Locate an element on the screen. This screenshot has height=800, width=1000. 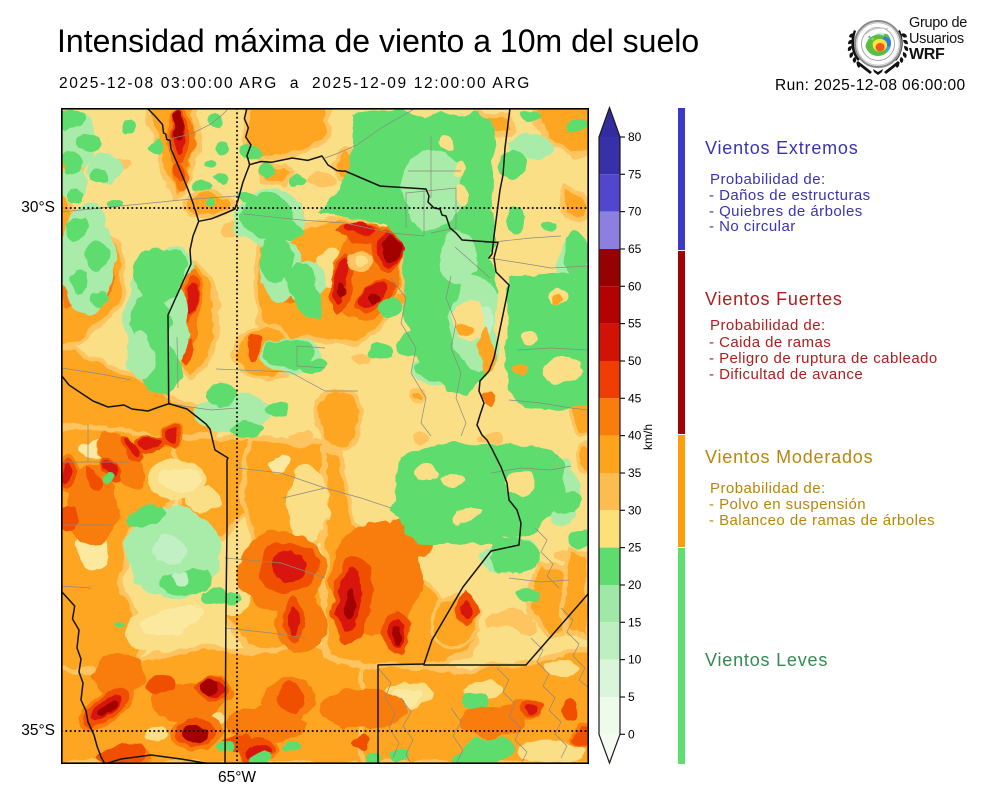
svg-text: 10 is located at coordinates (635, 660).